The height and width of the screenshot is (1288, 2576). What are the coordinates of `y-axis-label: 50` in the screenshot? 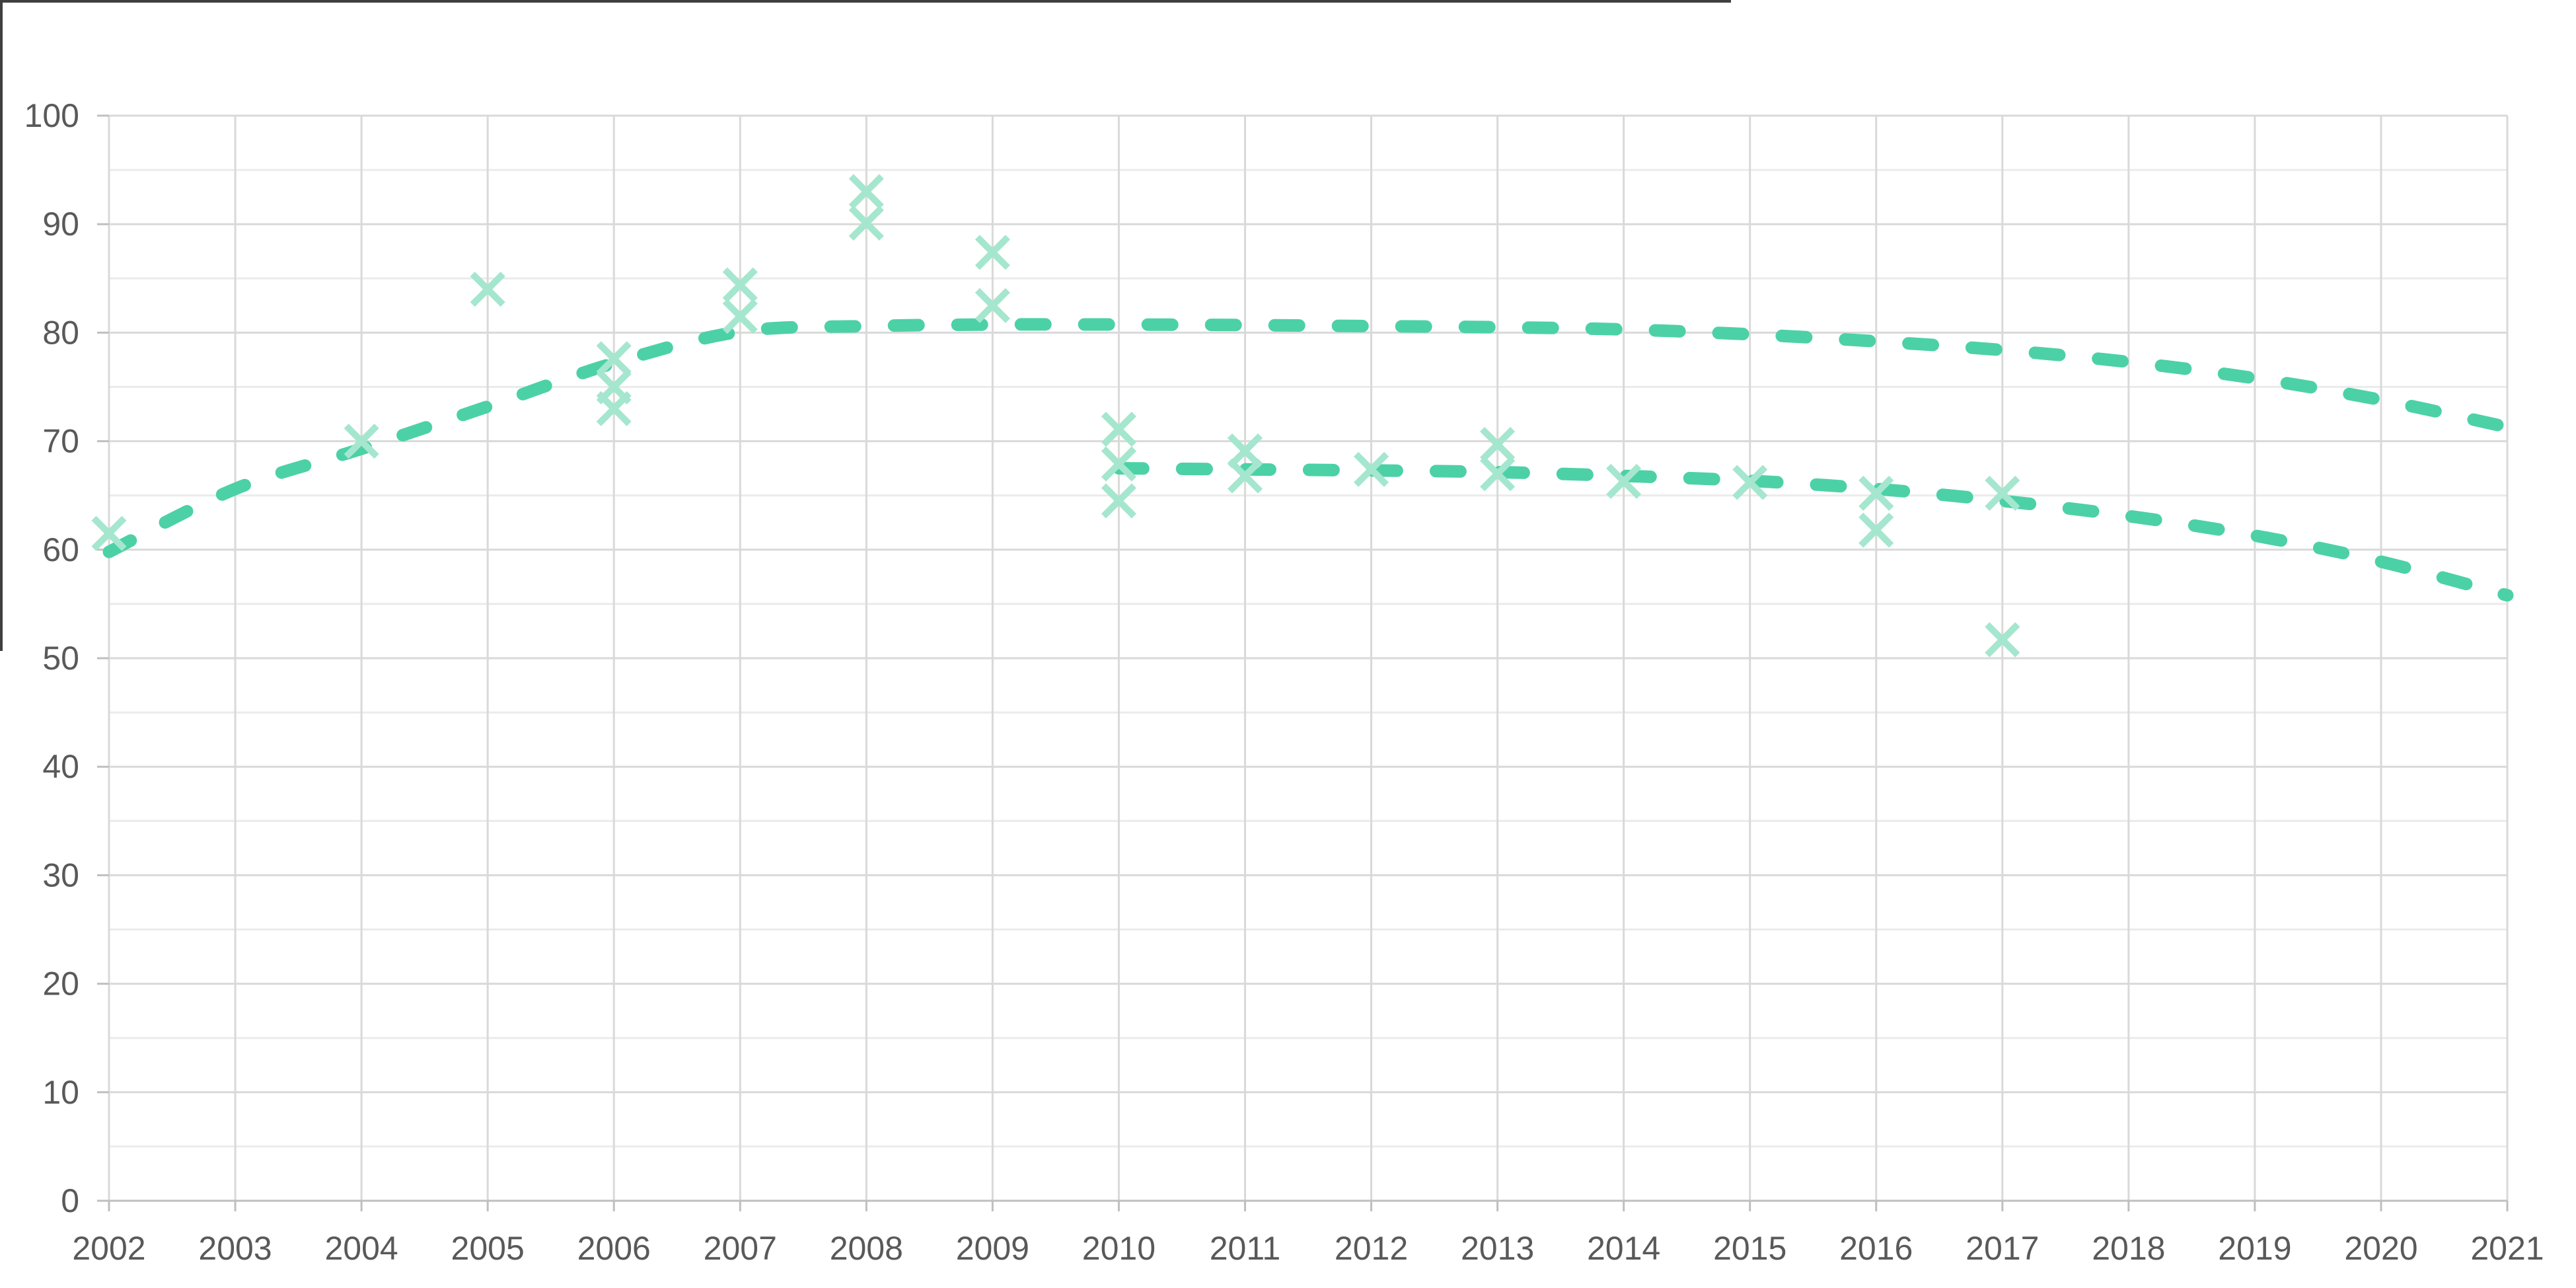 It's located at (60, 658).